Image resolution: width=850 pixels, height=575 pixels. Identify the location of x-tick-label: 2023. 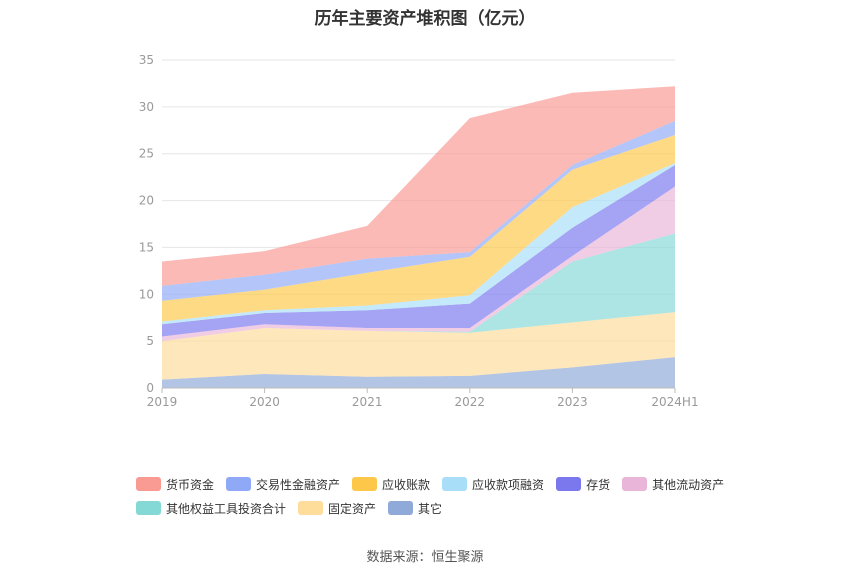
(572, 402).